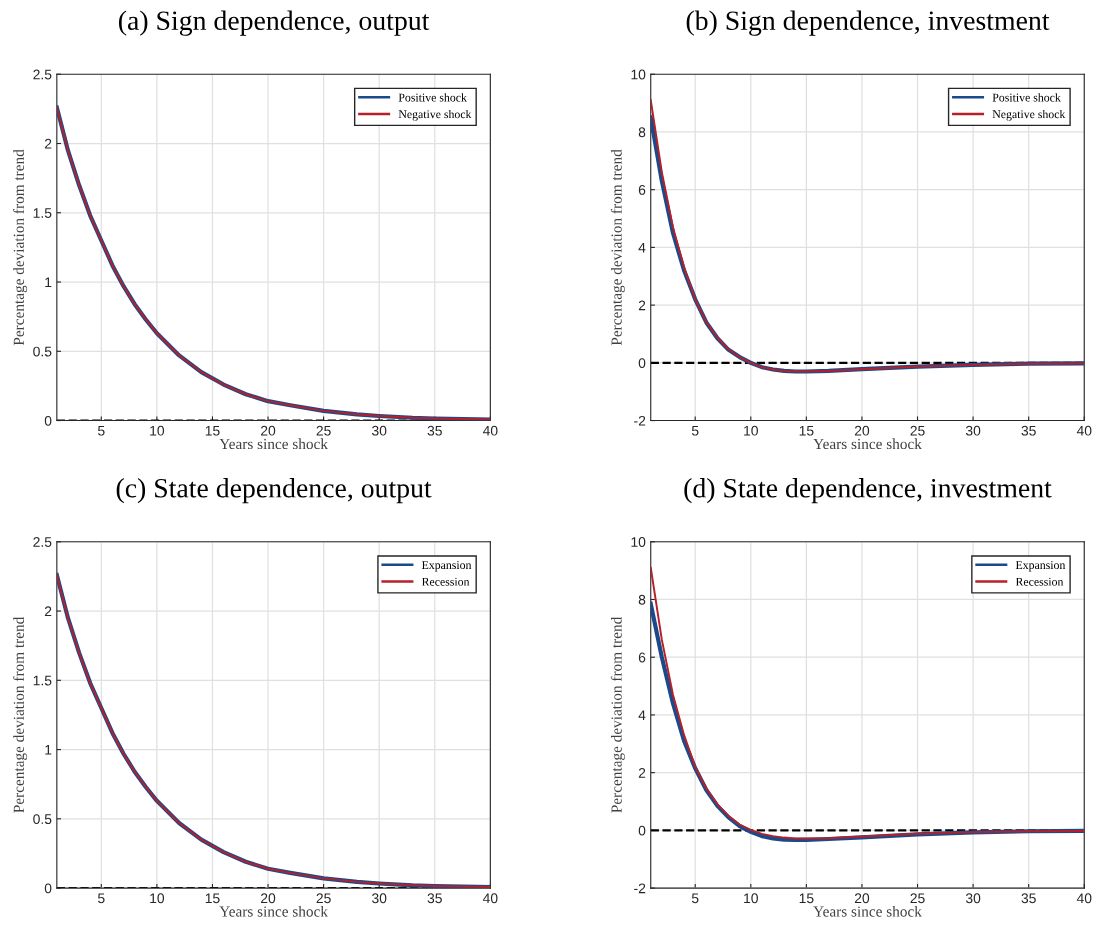 The width and height of the screenshot is (1093, 928). I want to click on chart-title: (d) State dependence, investment, so click(868, 491).